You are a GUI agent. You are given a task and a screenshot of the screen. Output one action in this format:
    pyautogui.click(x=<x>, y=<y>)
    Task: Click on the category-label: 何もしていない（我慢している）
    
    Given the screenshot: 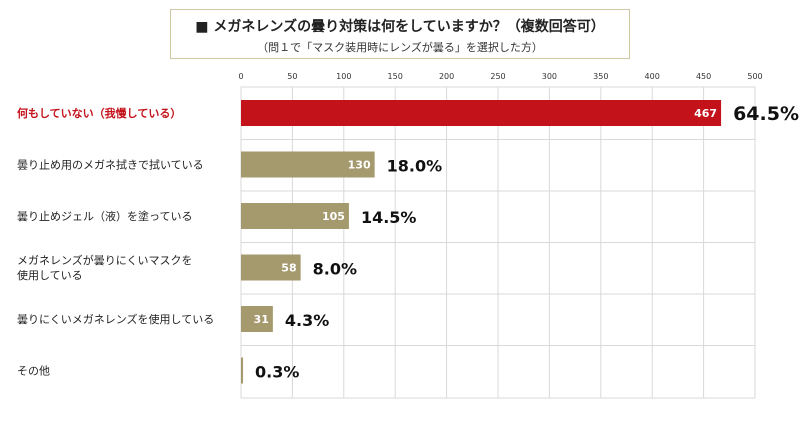 What is the action you would take?
    pyautogui.click(x=99, y=113)
    